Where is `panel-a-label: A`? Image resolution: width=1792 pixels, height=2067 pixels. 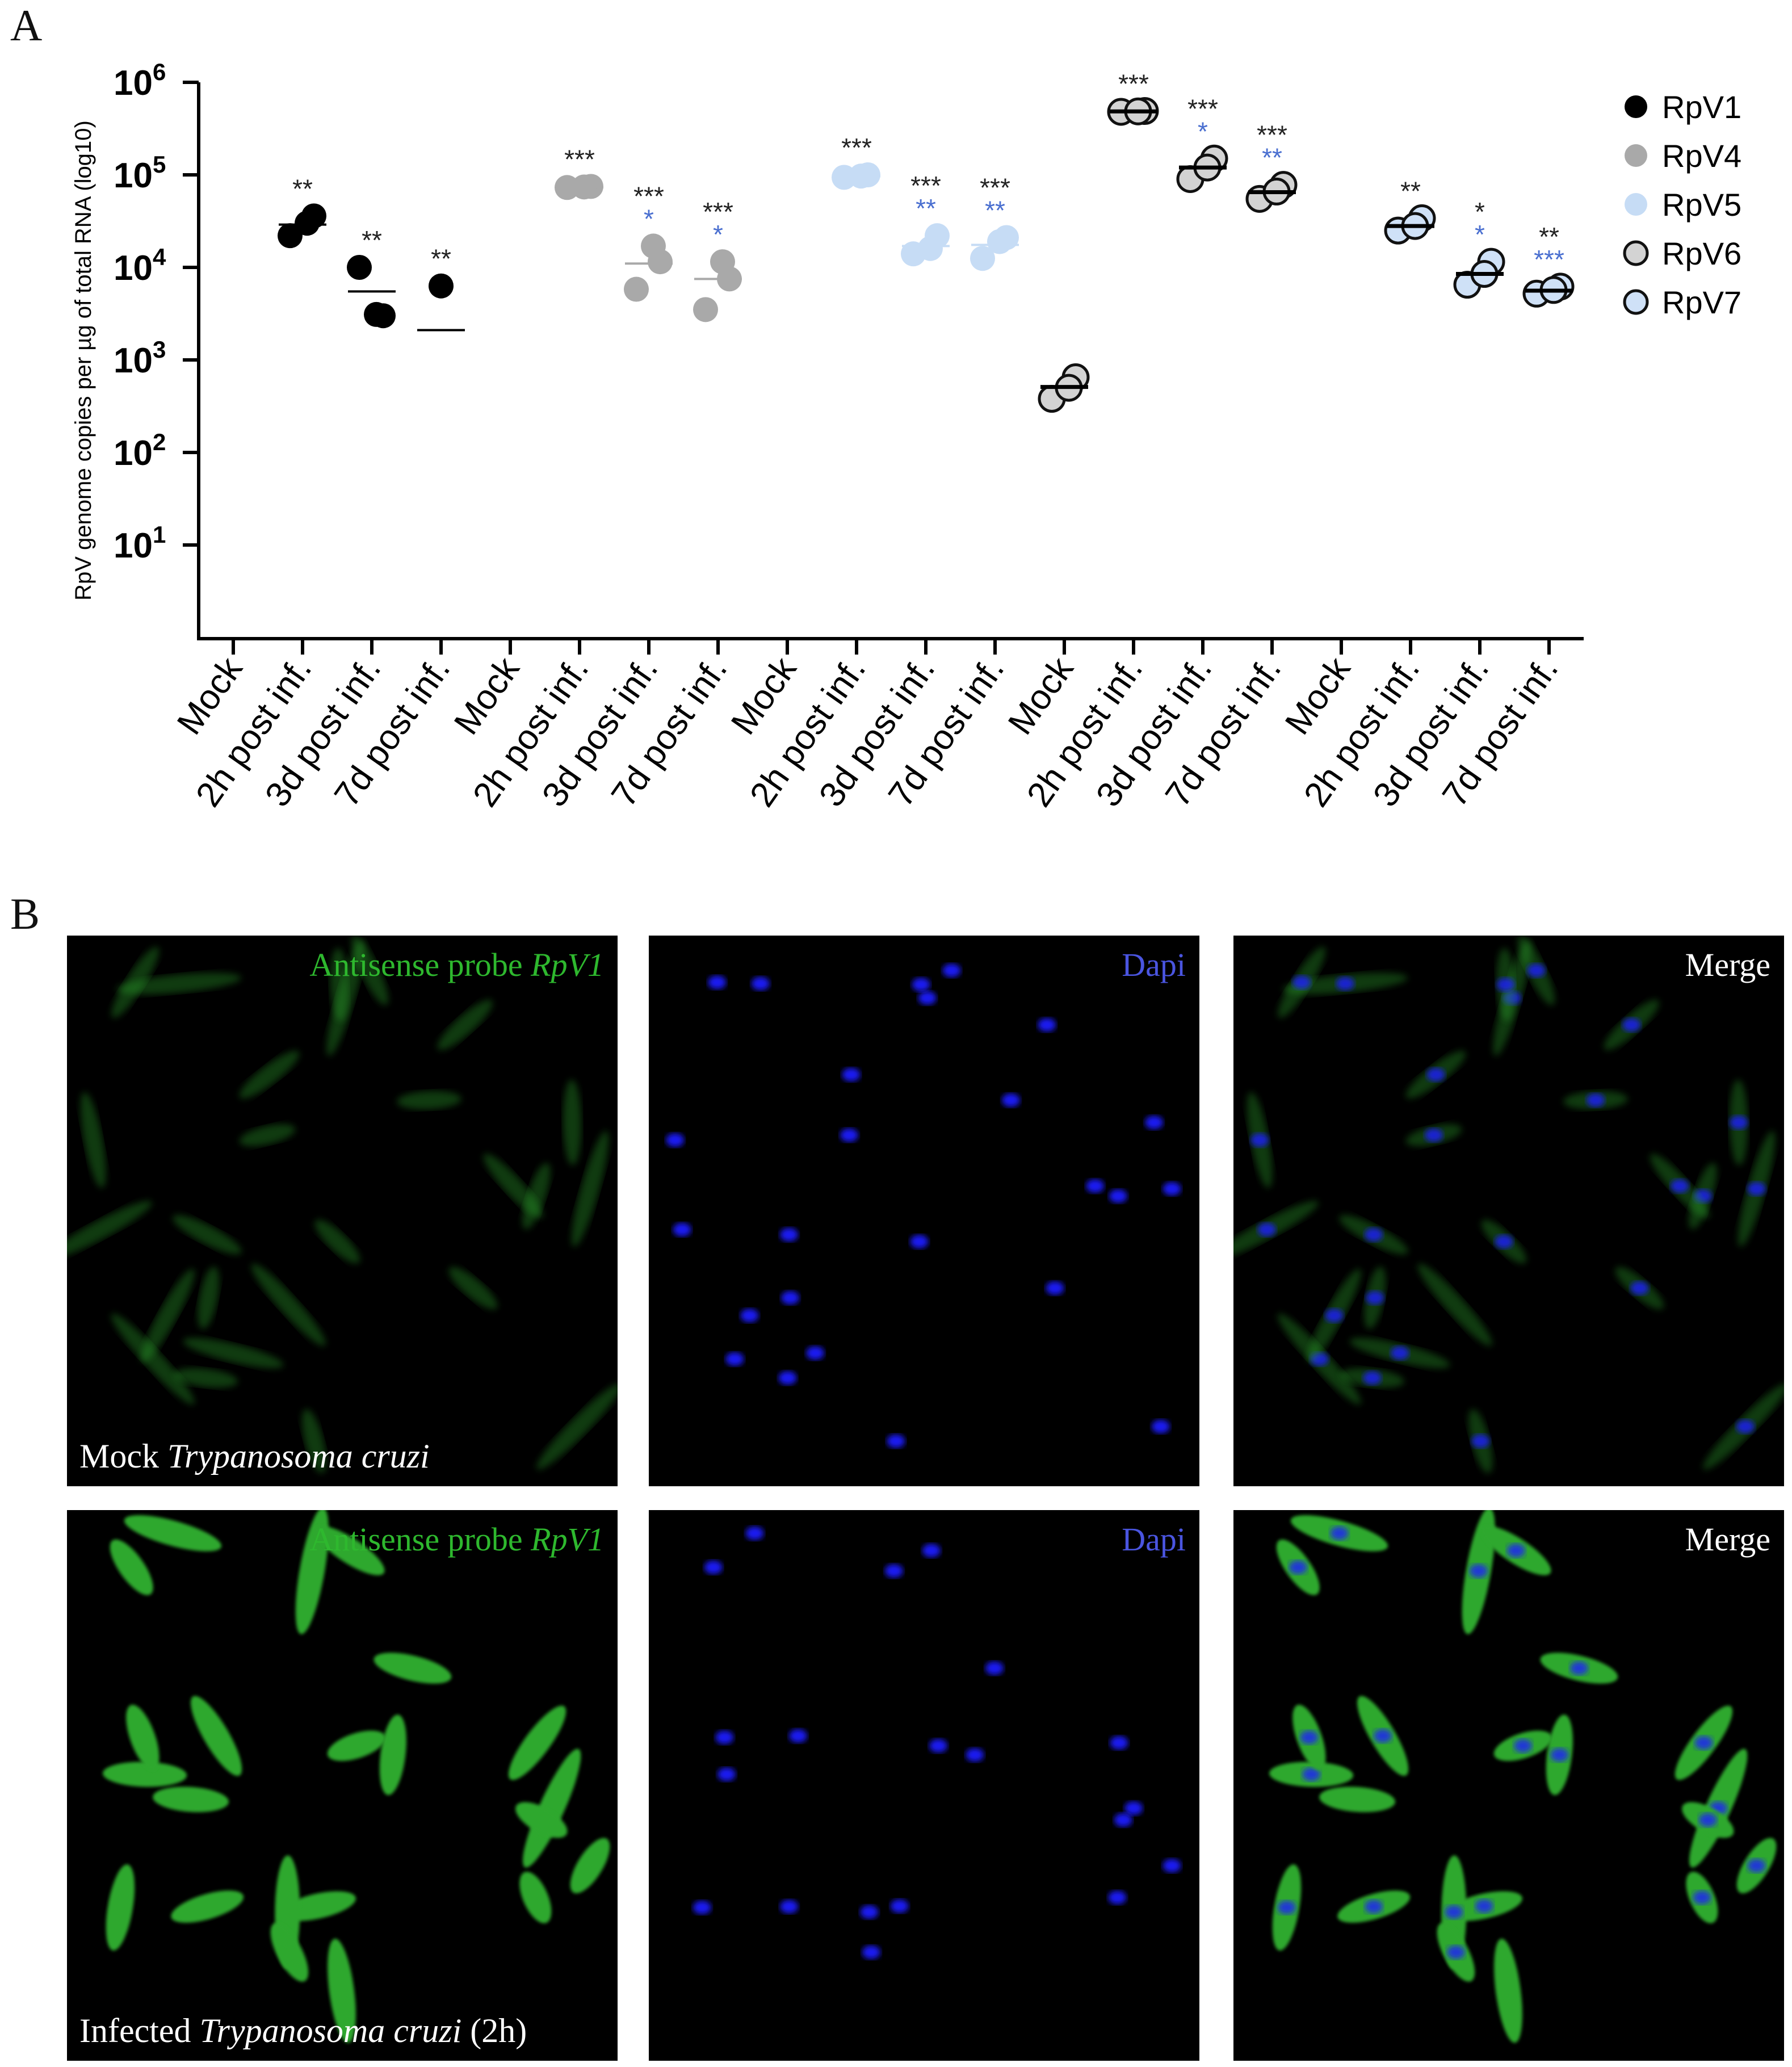
panel-a-label: A is located at coordinates (26, 25).